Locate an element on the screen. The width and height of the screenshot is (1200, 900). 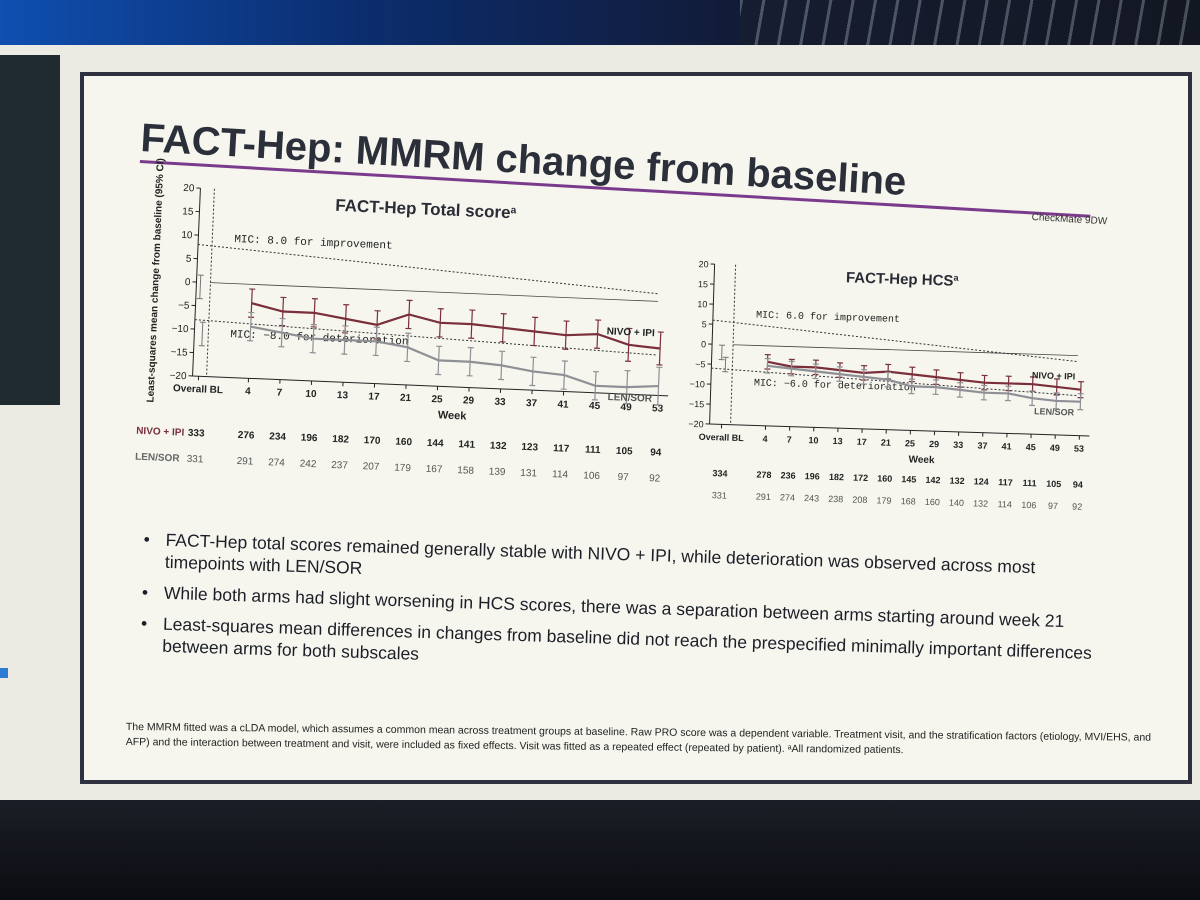
chart-title: FACT-Hep HCSa is located at coordinates (903, 279).